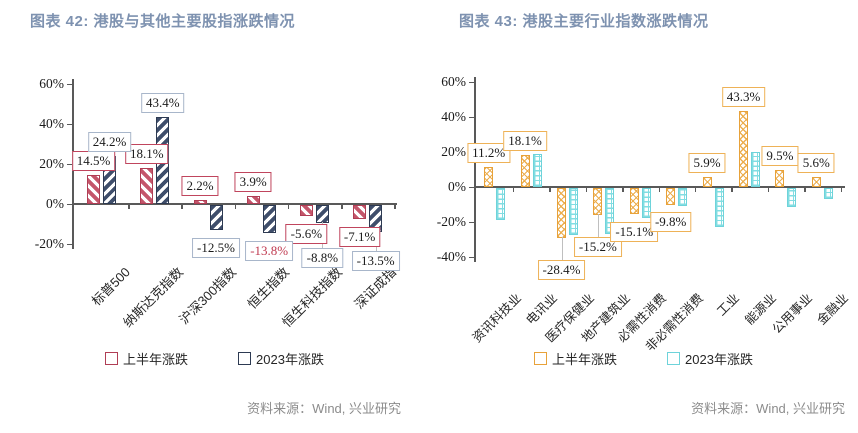 This screenshot has height=433, width=858. What do you see at coordinates (755, 169) in the screenshot?
I see `bar-series1-cat7` at bounding box center [755, 169].